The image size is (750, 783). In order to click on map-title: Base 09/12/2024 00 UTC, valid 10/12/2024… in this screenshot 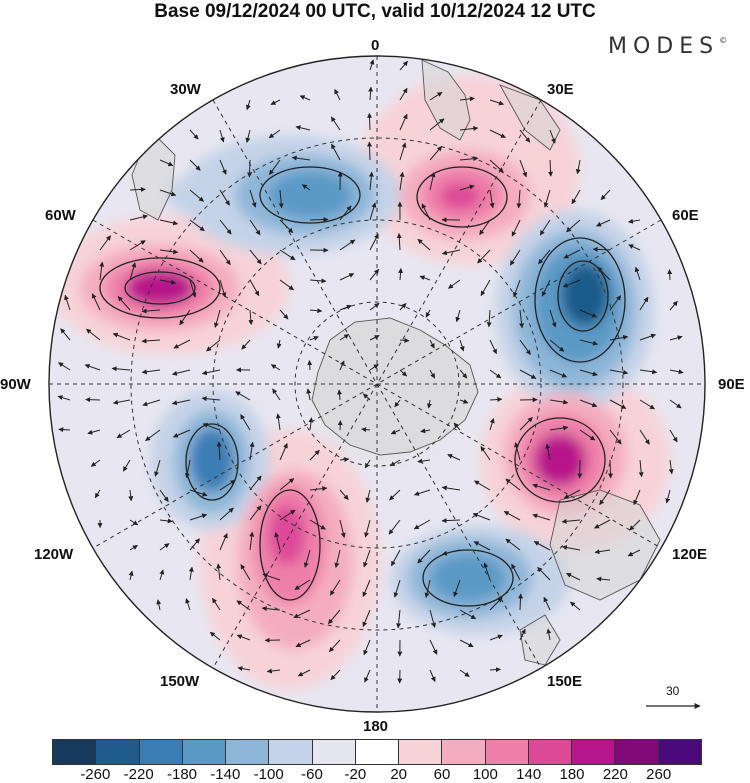, I will do `click(375, 11)`.